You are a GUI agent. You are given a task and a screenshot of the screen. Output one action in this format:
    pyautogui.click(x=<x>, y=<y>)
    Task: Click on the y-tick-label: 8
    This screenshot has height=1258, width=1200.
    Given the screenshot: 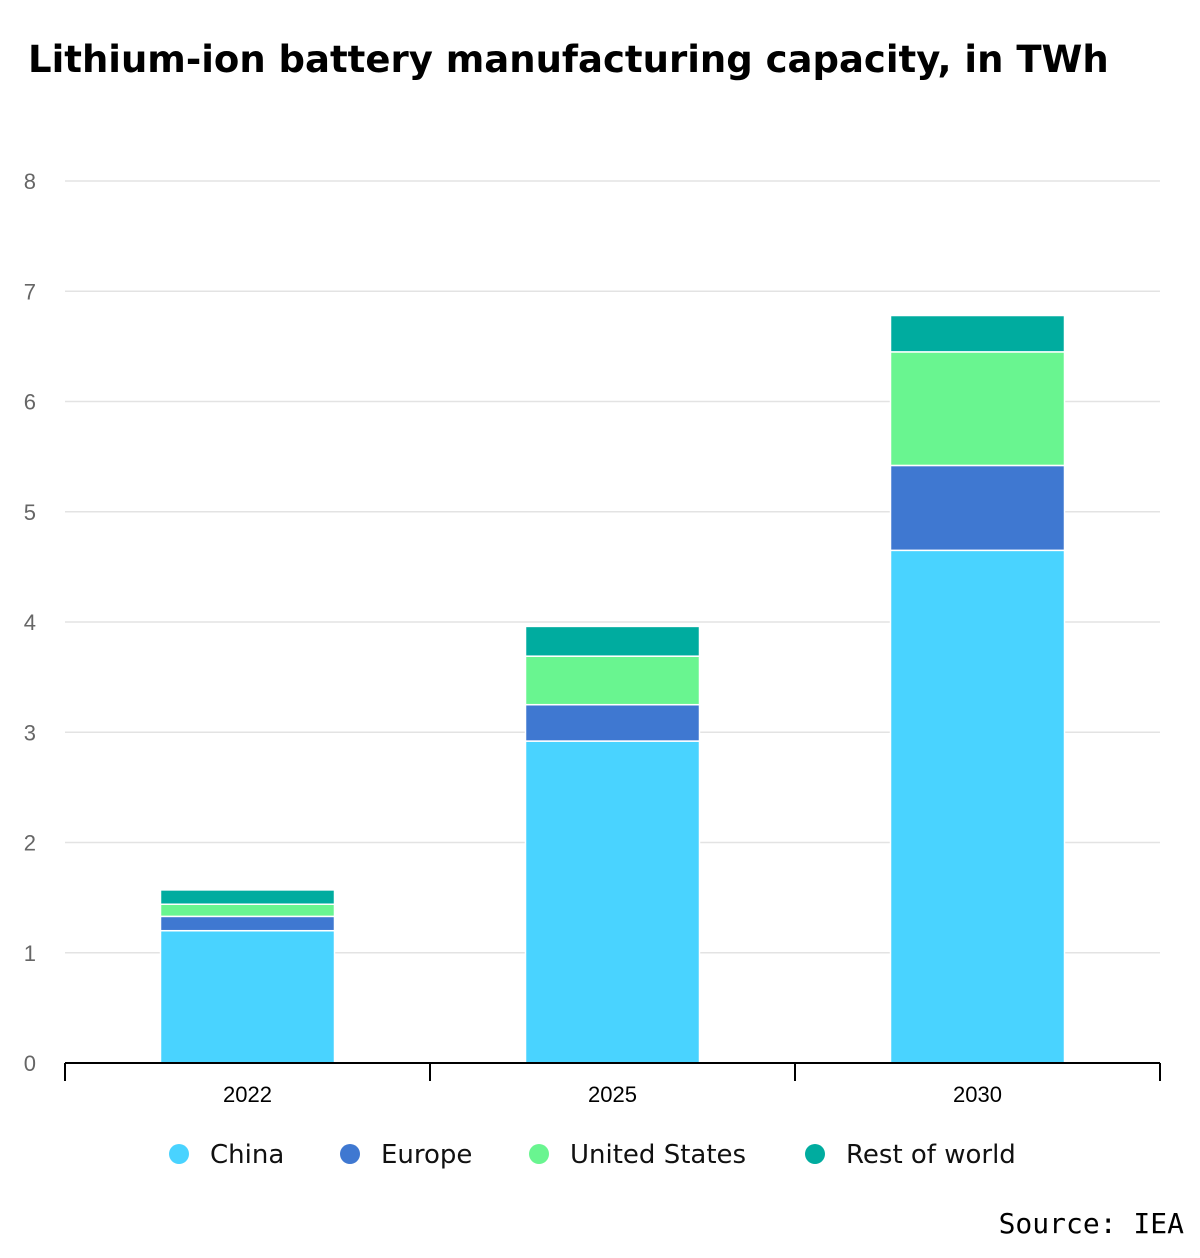 What is the action you would take?
    pyautogui.click(x=30, y=181)
    